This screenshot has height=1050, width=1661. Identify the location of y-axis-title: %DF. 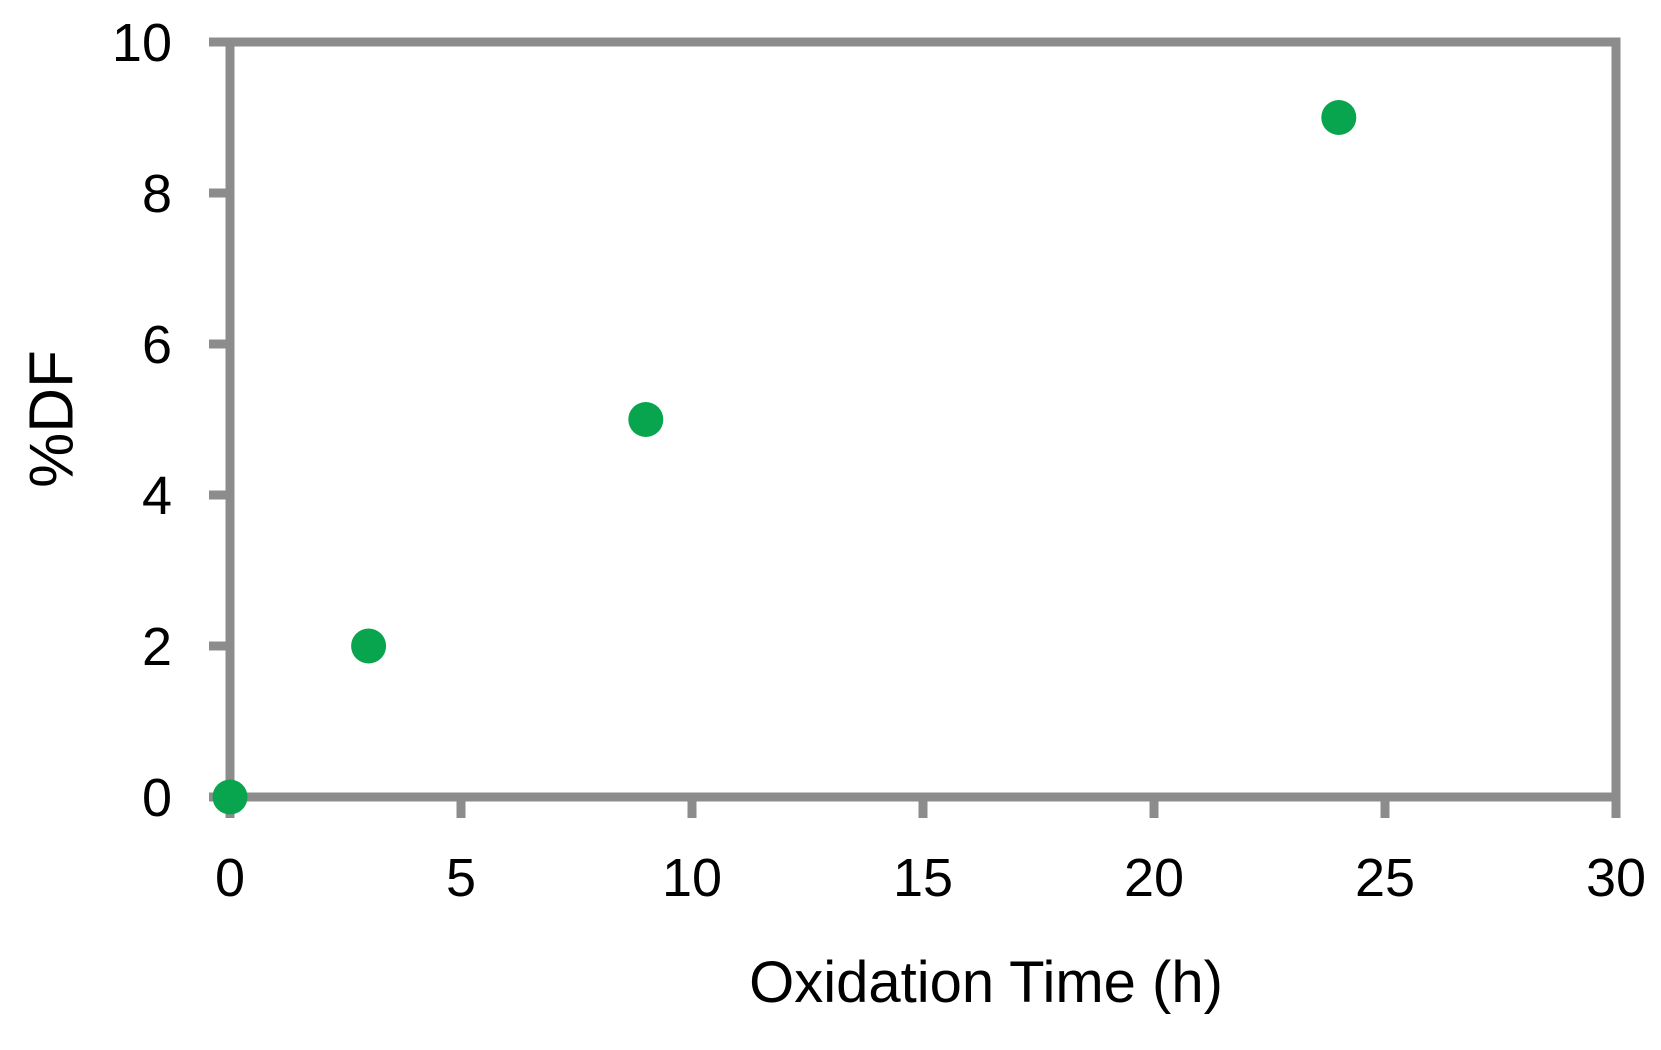
(52, 419).